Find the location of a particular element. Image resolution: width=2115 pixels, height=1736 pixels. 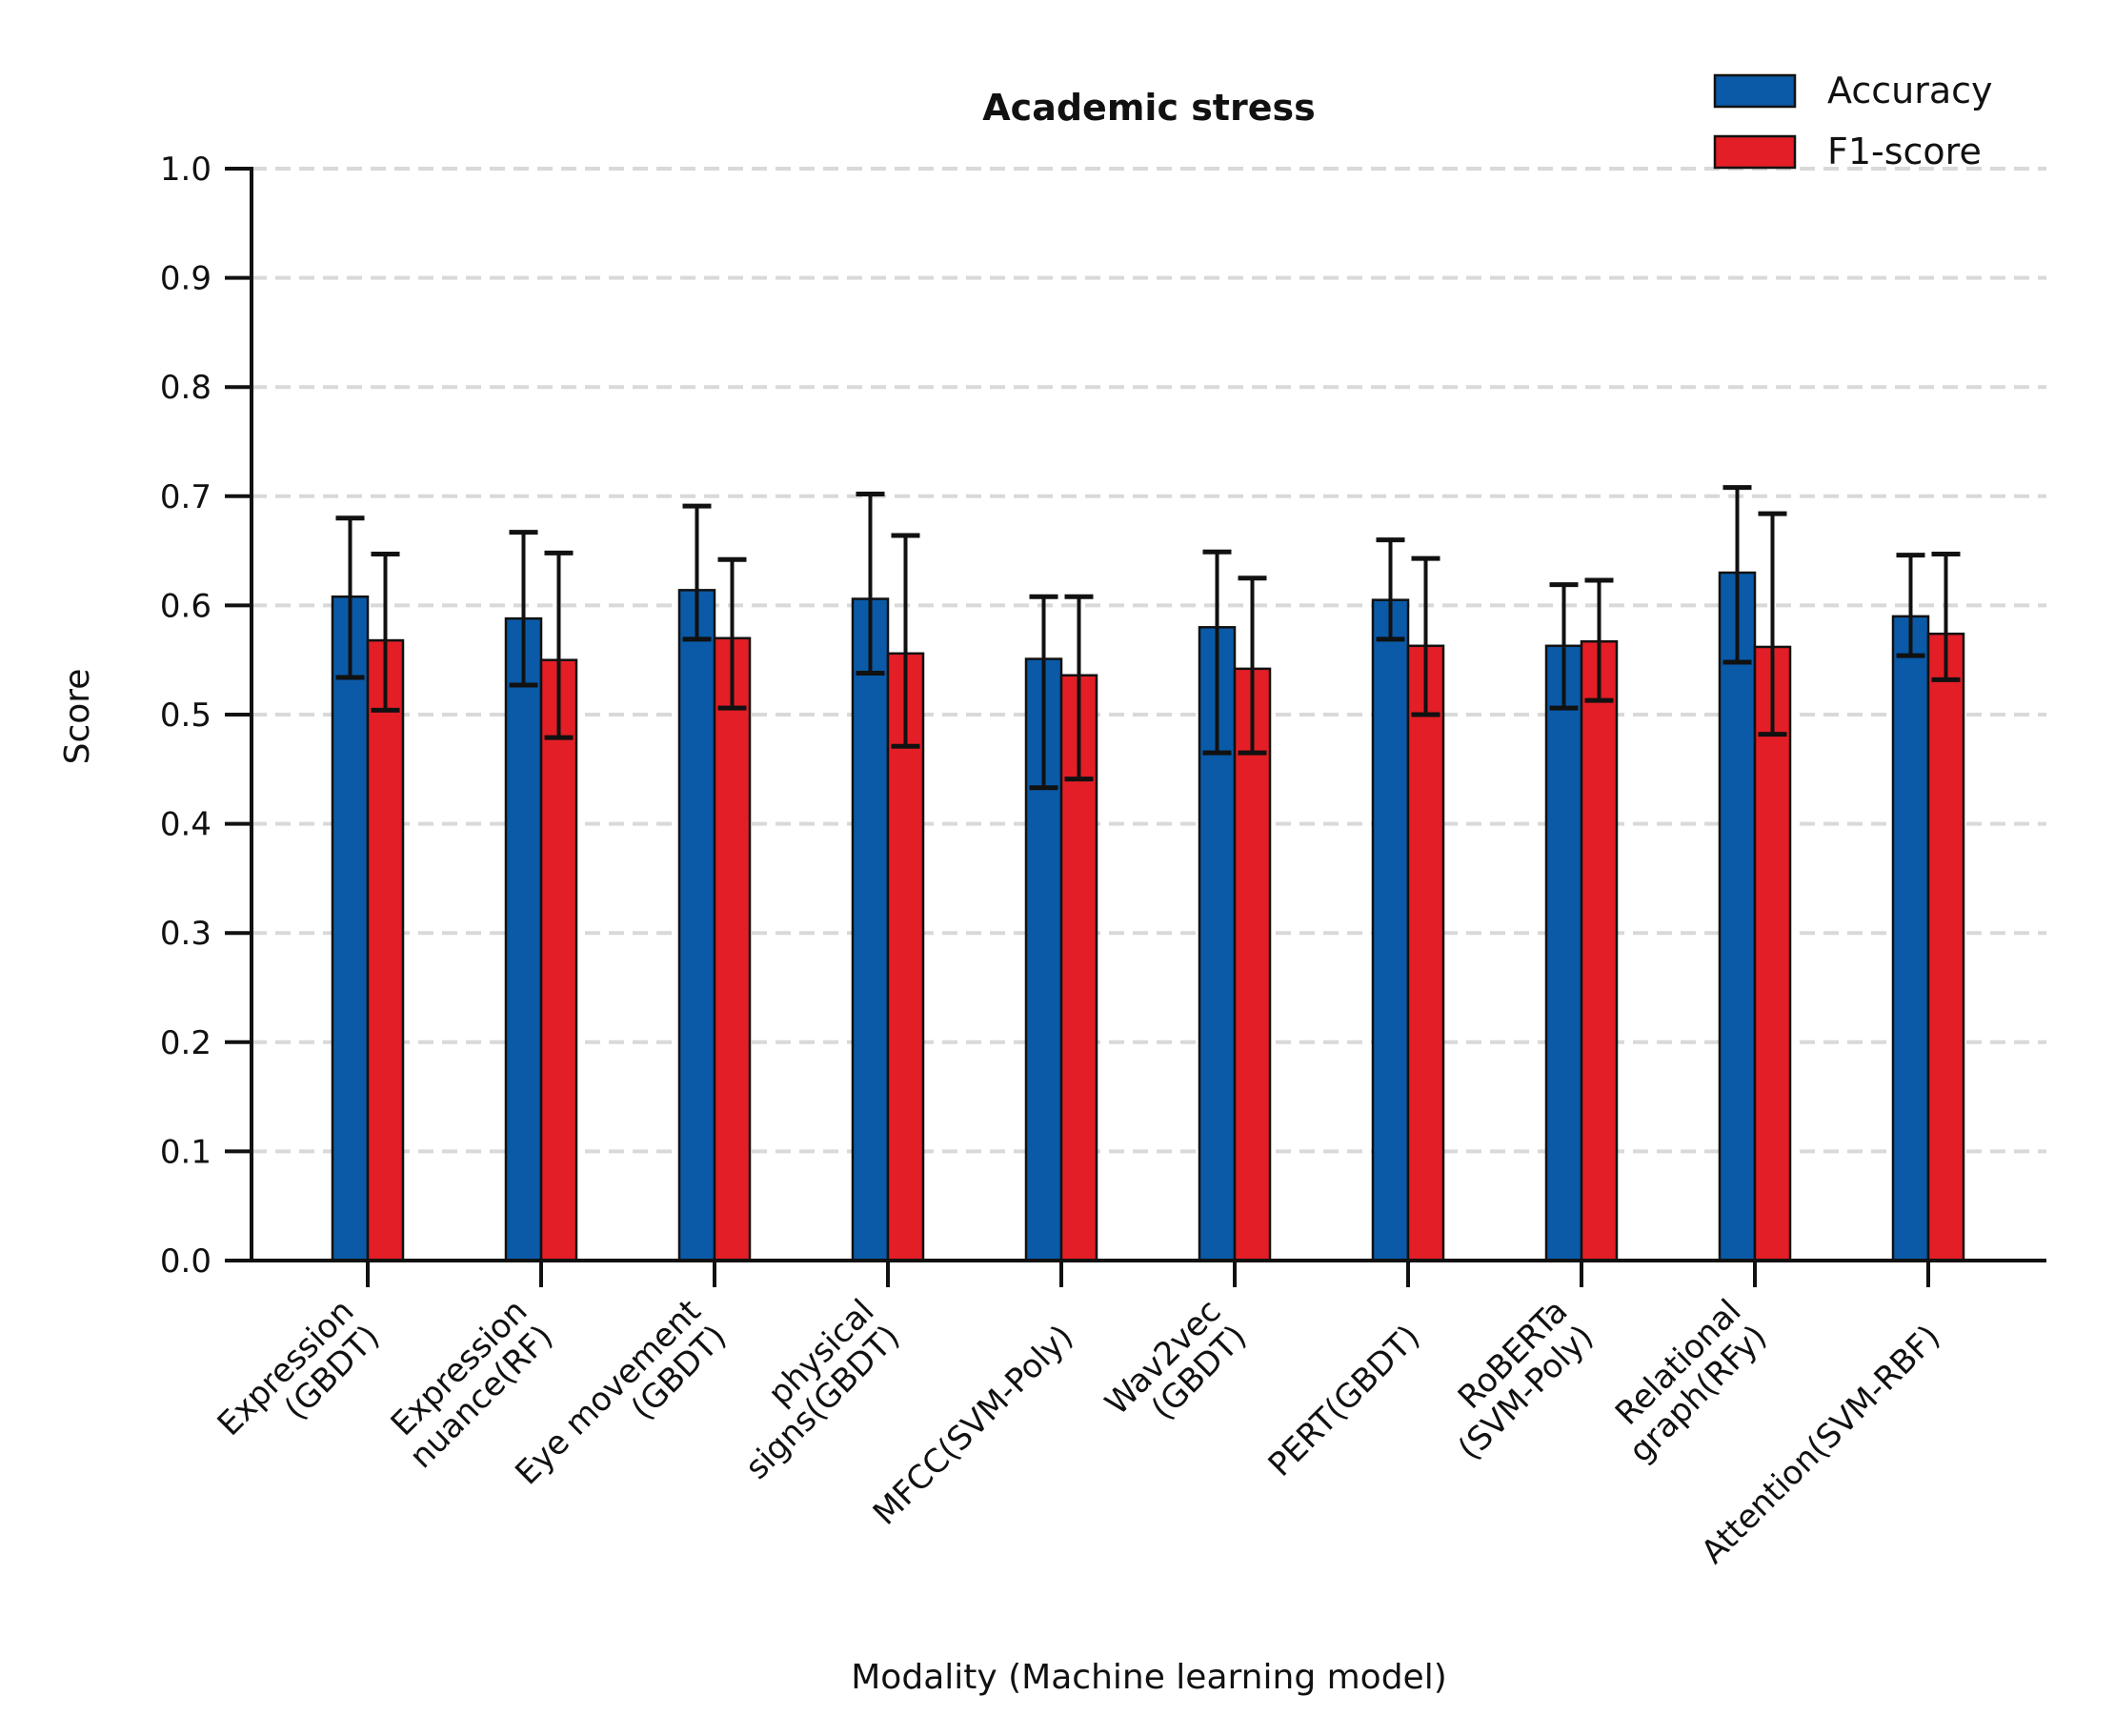

x-tick-label: PERT(GBDT) is located at coordinates (1344, 1401).